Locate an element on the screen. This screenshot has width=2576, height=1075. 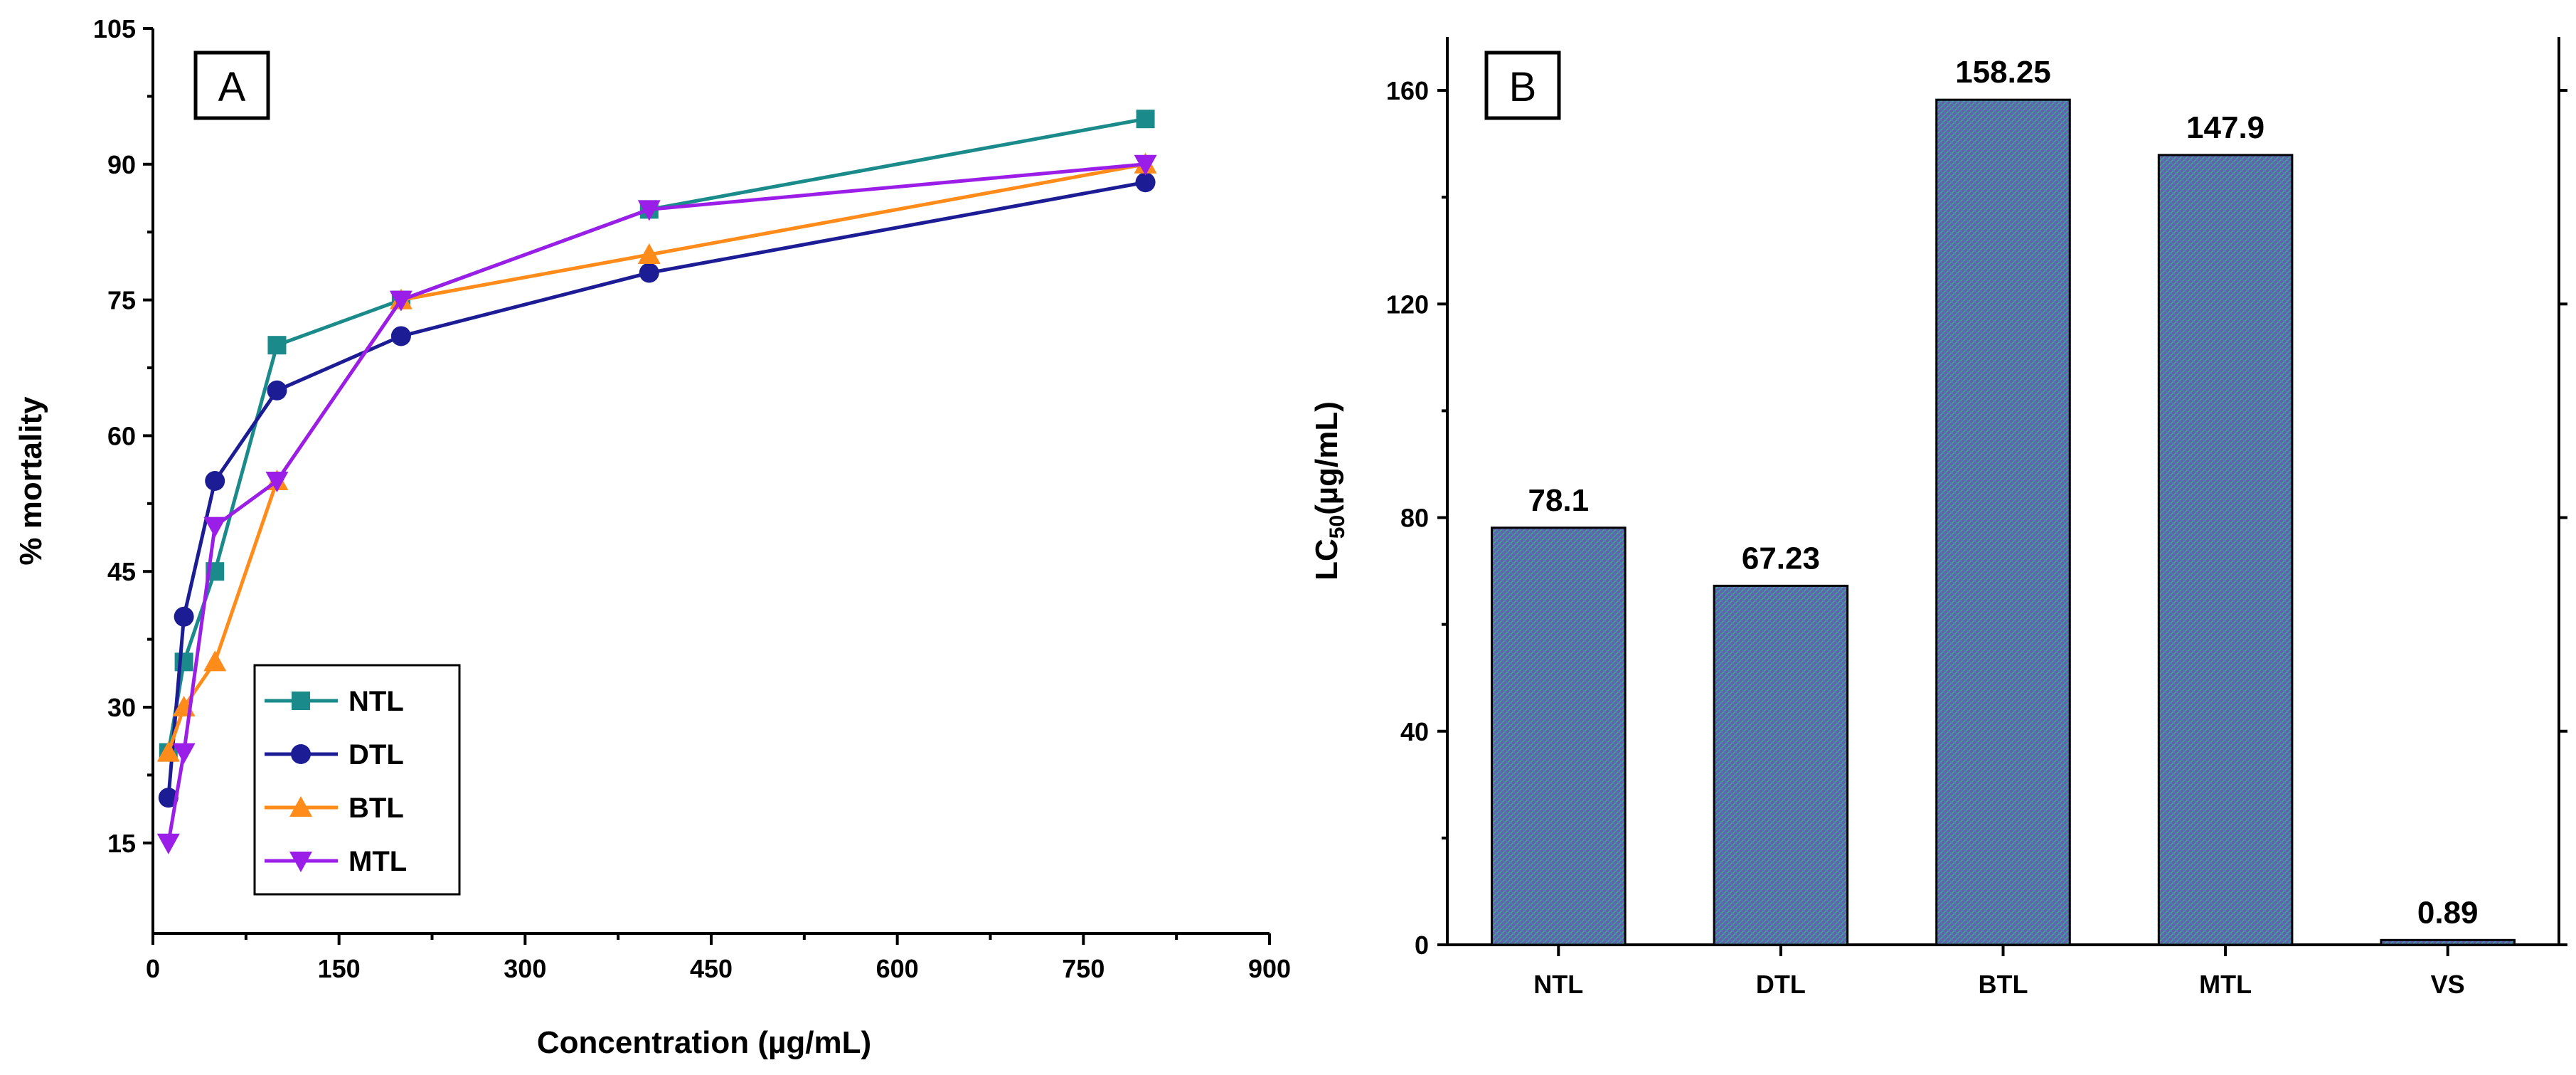
panel-b-y-axis-title: LC50(µg/mL) is located at coordinates (1329, 491).